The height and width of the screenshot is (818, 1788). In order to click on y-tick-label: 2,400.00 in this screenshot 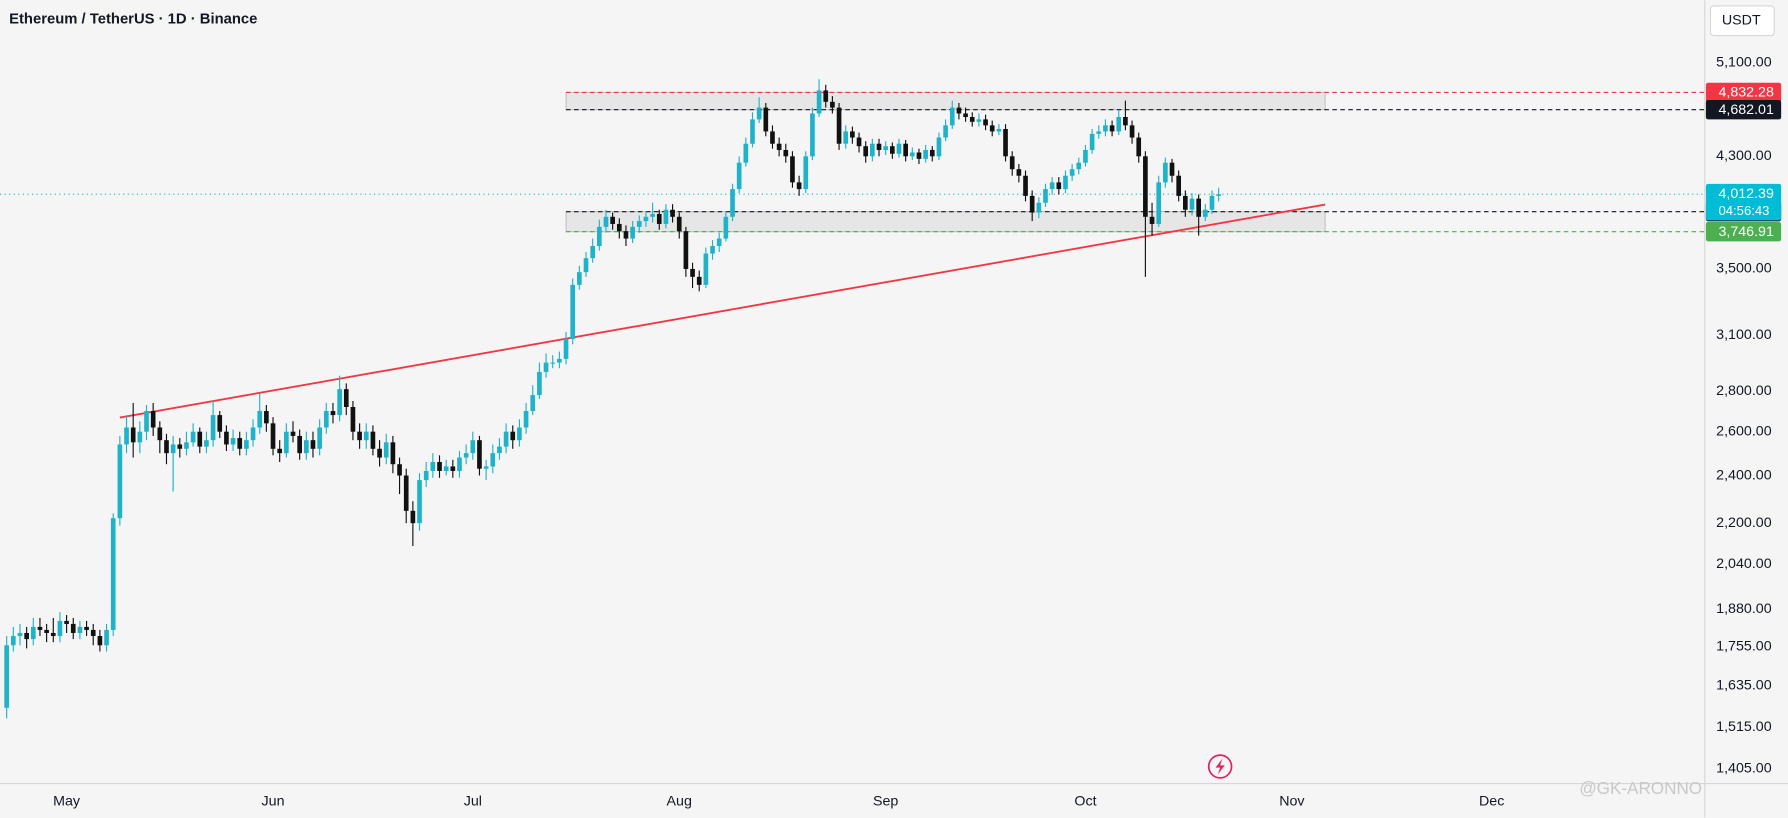, I will do `click(1744, 475)`.